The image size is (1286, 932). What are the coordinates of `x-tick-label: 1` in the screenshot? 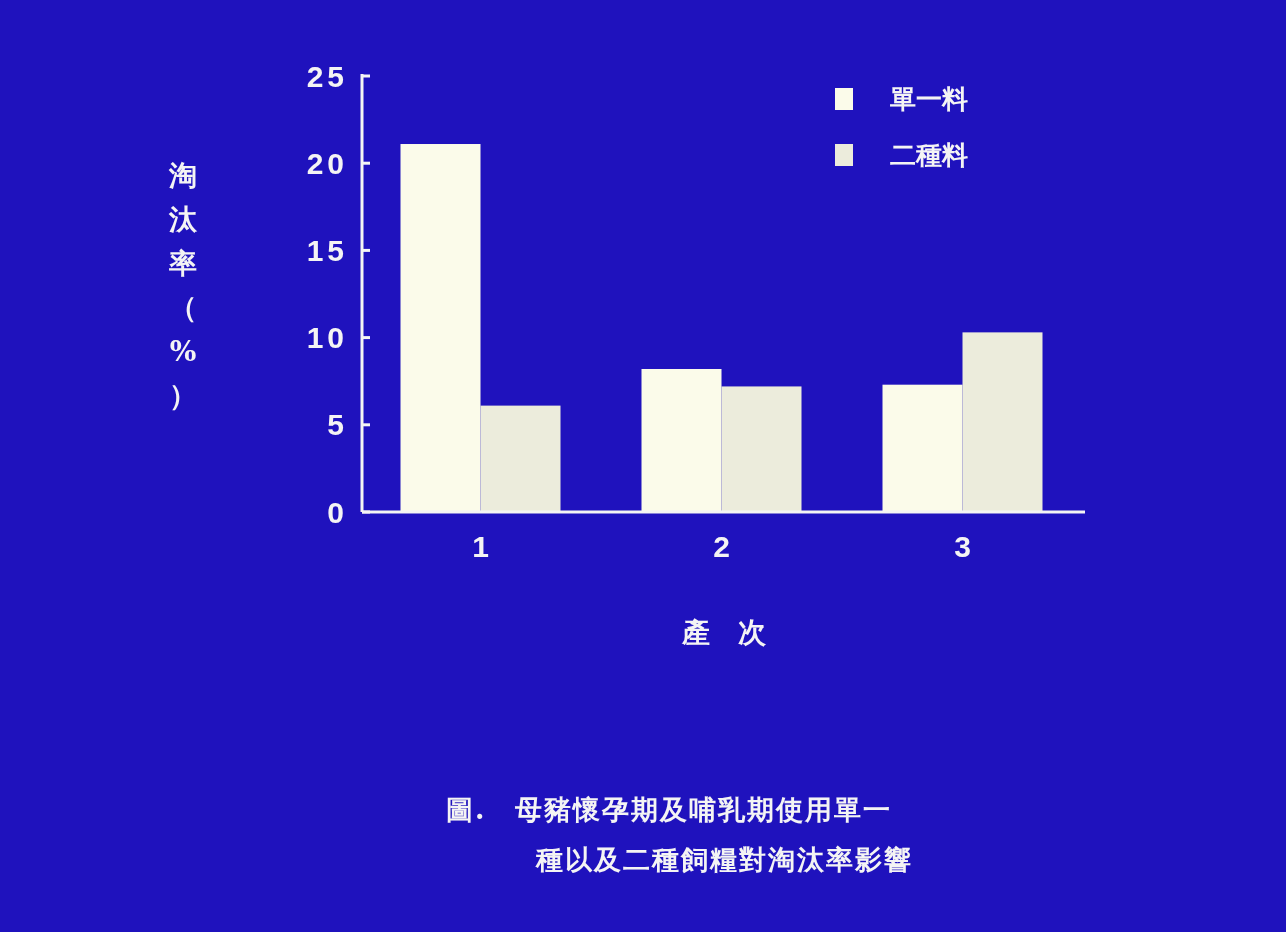 It's located at (480, 546).